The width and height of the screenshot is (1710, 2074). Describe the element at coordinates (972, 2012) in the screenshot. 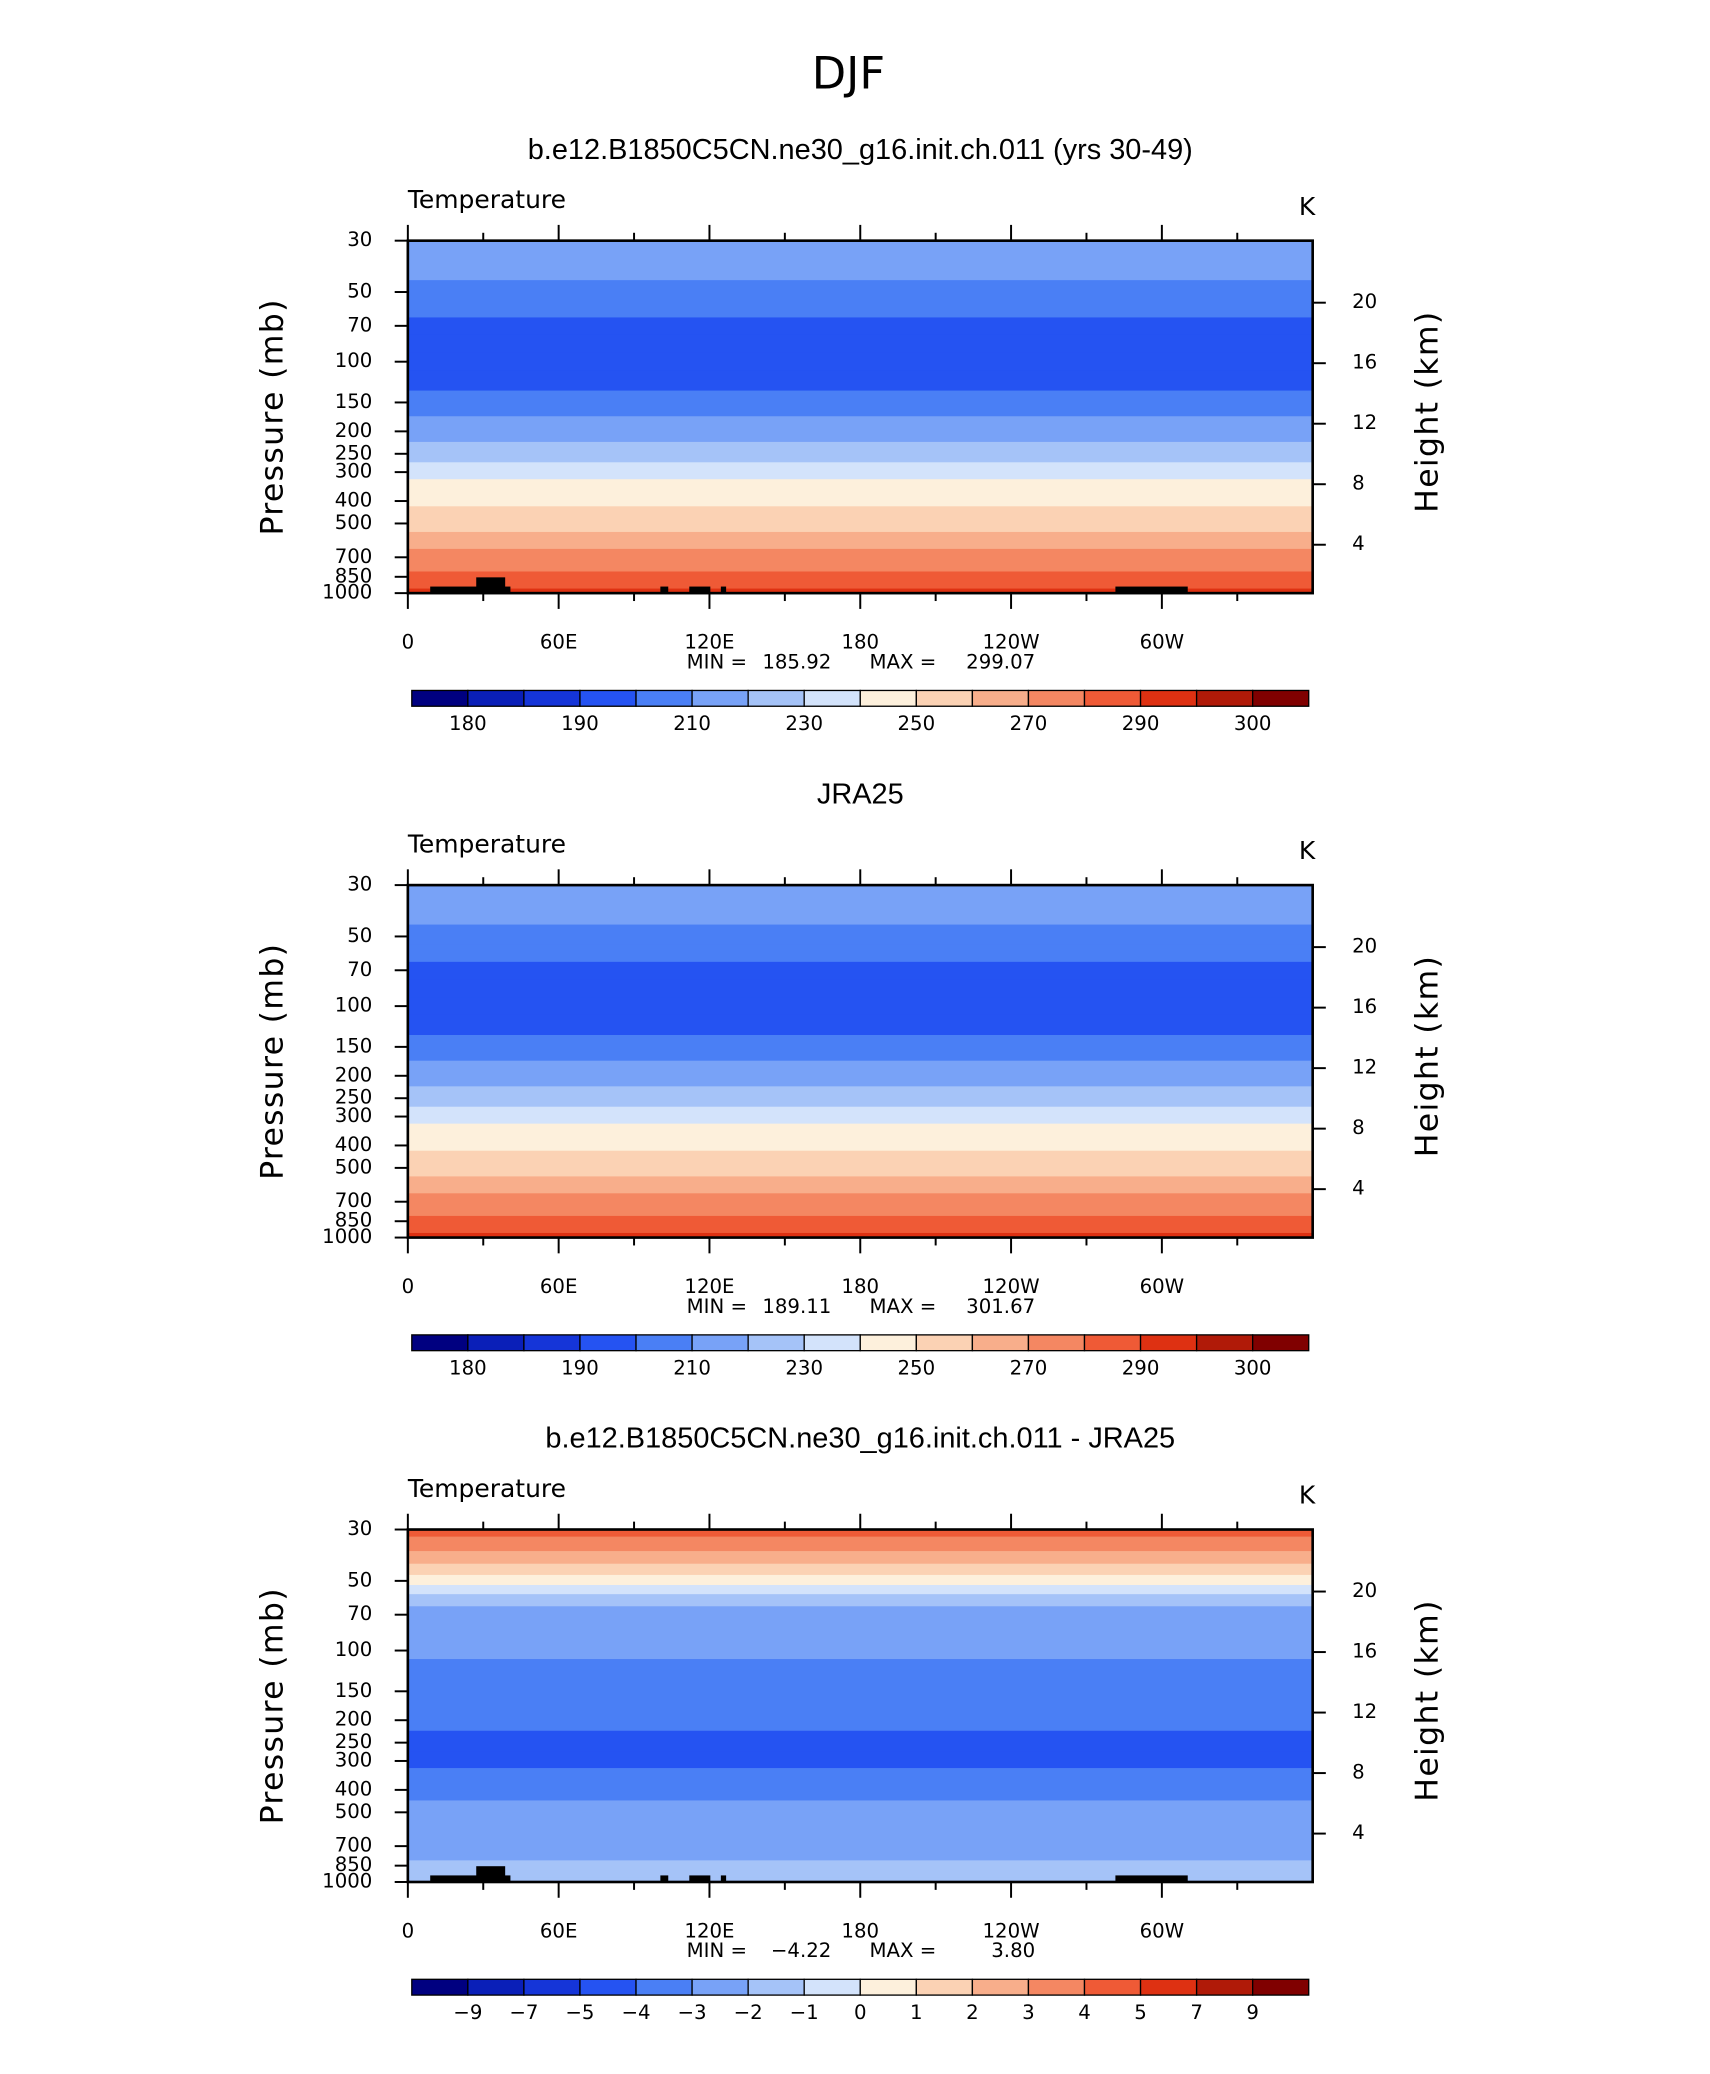

I see `colorbar-label: 2` at that location.